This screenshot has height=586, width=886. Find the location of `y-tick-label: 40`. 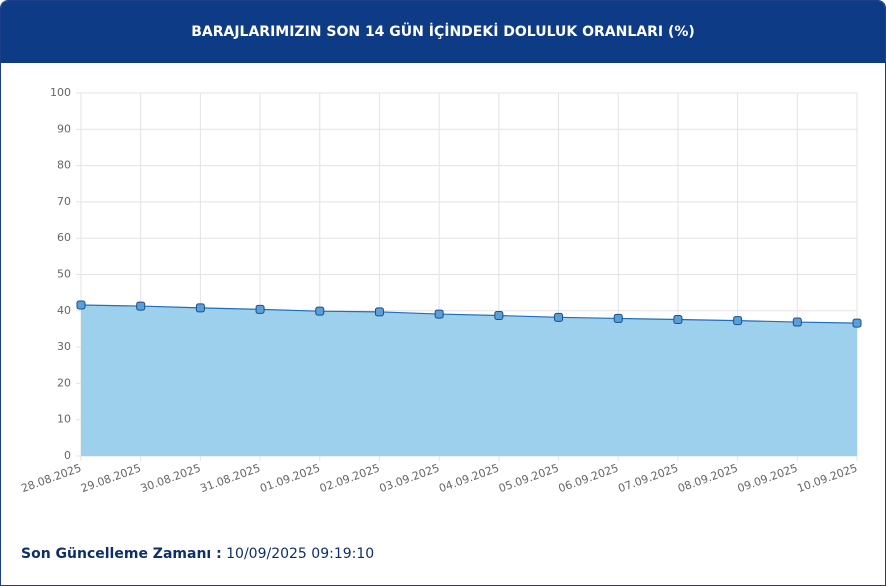

y-tick-label: 40 is located at coordinates (64, 310).